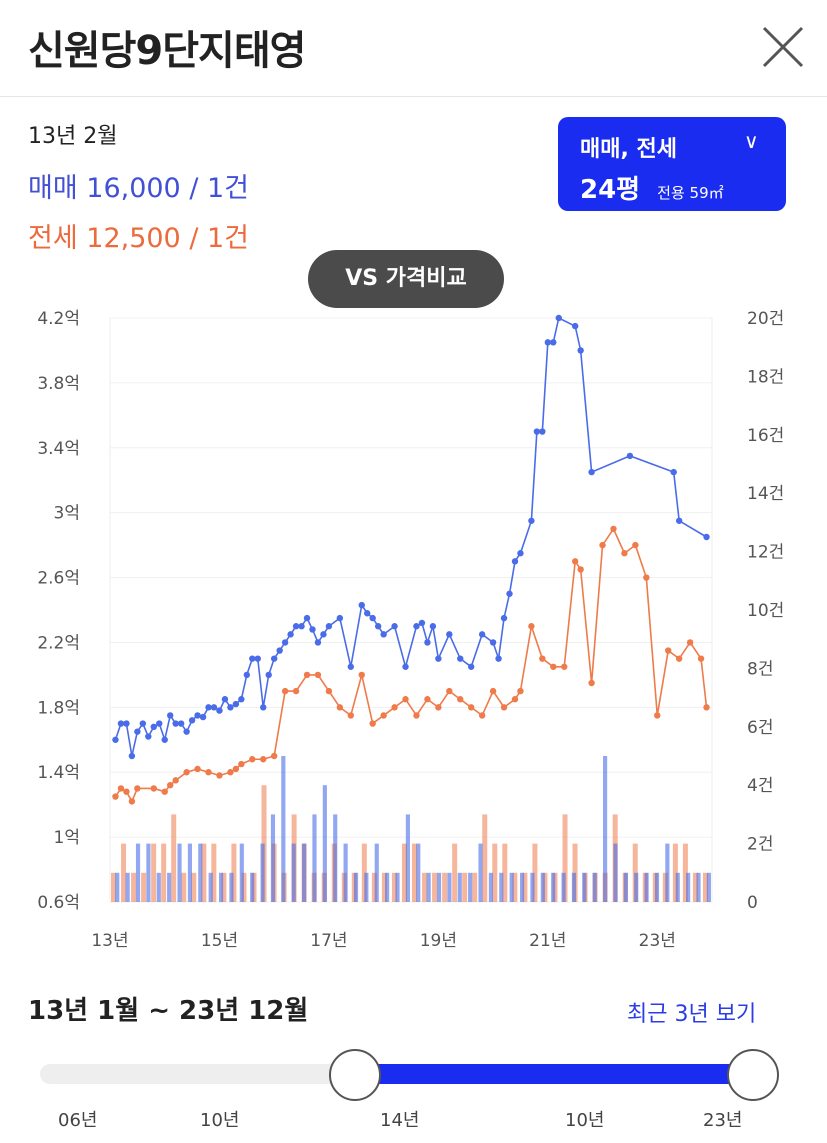  I want to click on recent-3-years-link: 최근 3년 보기, so click(692, 1014).